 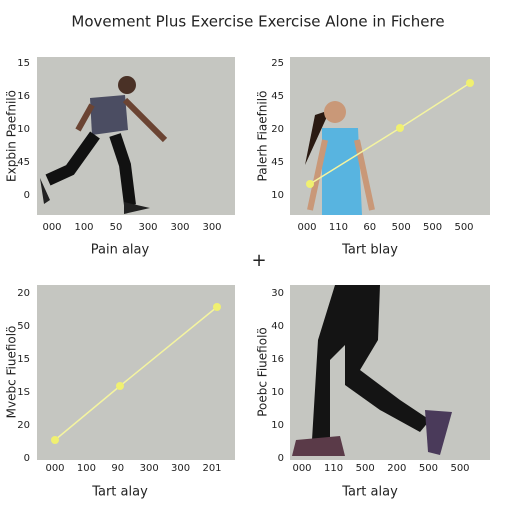 What do you see at coordinates (396, 468) in the screenshot?
I see `x-tick-label: 200` at bounding box center [396, 468].